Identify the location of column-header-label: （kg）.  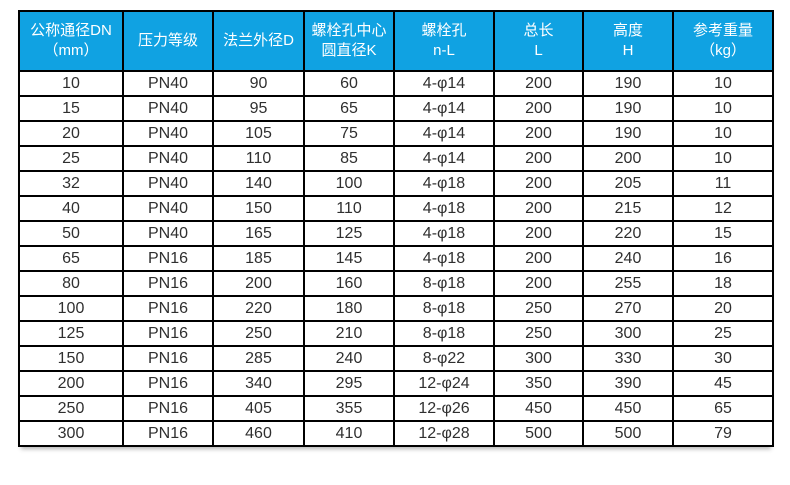
(723, 50).